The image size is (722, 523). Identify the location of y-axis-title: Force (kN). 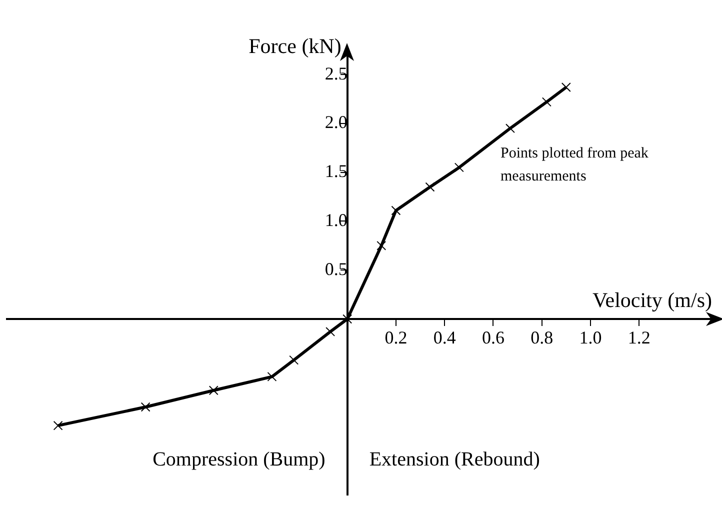
(295, 46).